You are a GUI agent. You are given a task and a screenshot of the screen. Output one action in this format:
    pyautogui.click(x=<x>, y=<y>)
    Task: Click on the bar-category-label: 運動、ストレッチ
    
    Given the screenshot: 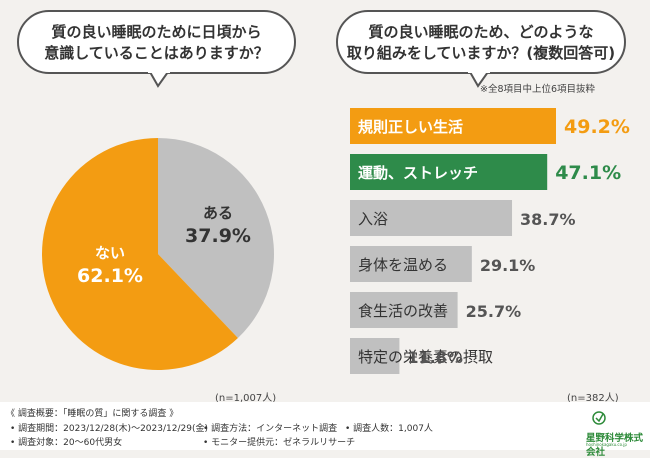 What is the action you would take?
    pyautogui.click(x=418, y=173)
    